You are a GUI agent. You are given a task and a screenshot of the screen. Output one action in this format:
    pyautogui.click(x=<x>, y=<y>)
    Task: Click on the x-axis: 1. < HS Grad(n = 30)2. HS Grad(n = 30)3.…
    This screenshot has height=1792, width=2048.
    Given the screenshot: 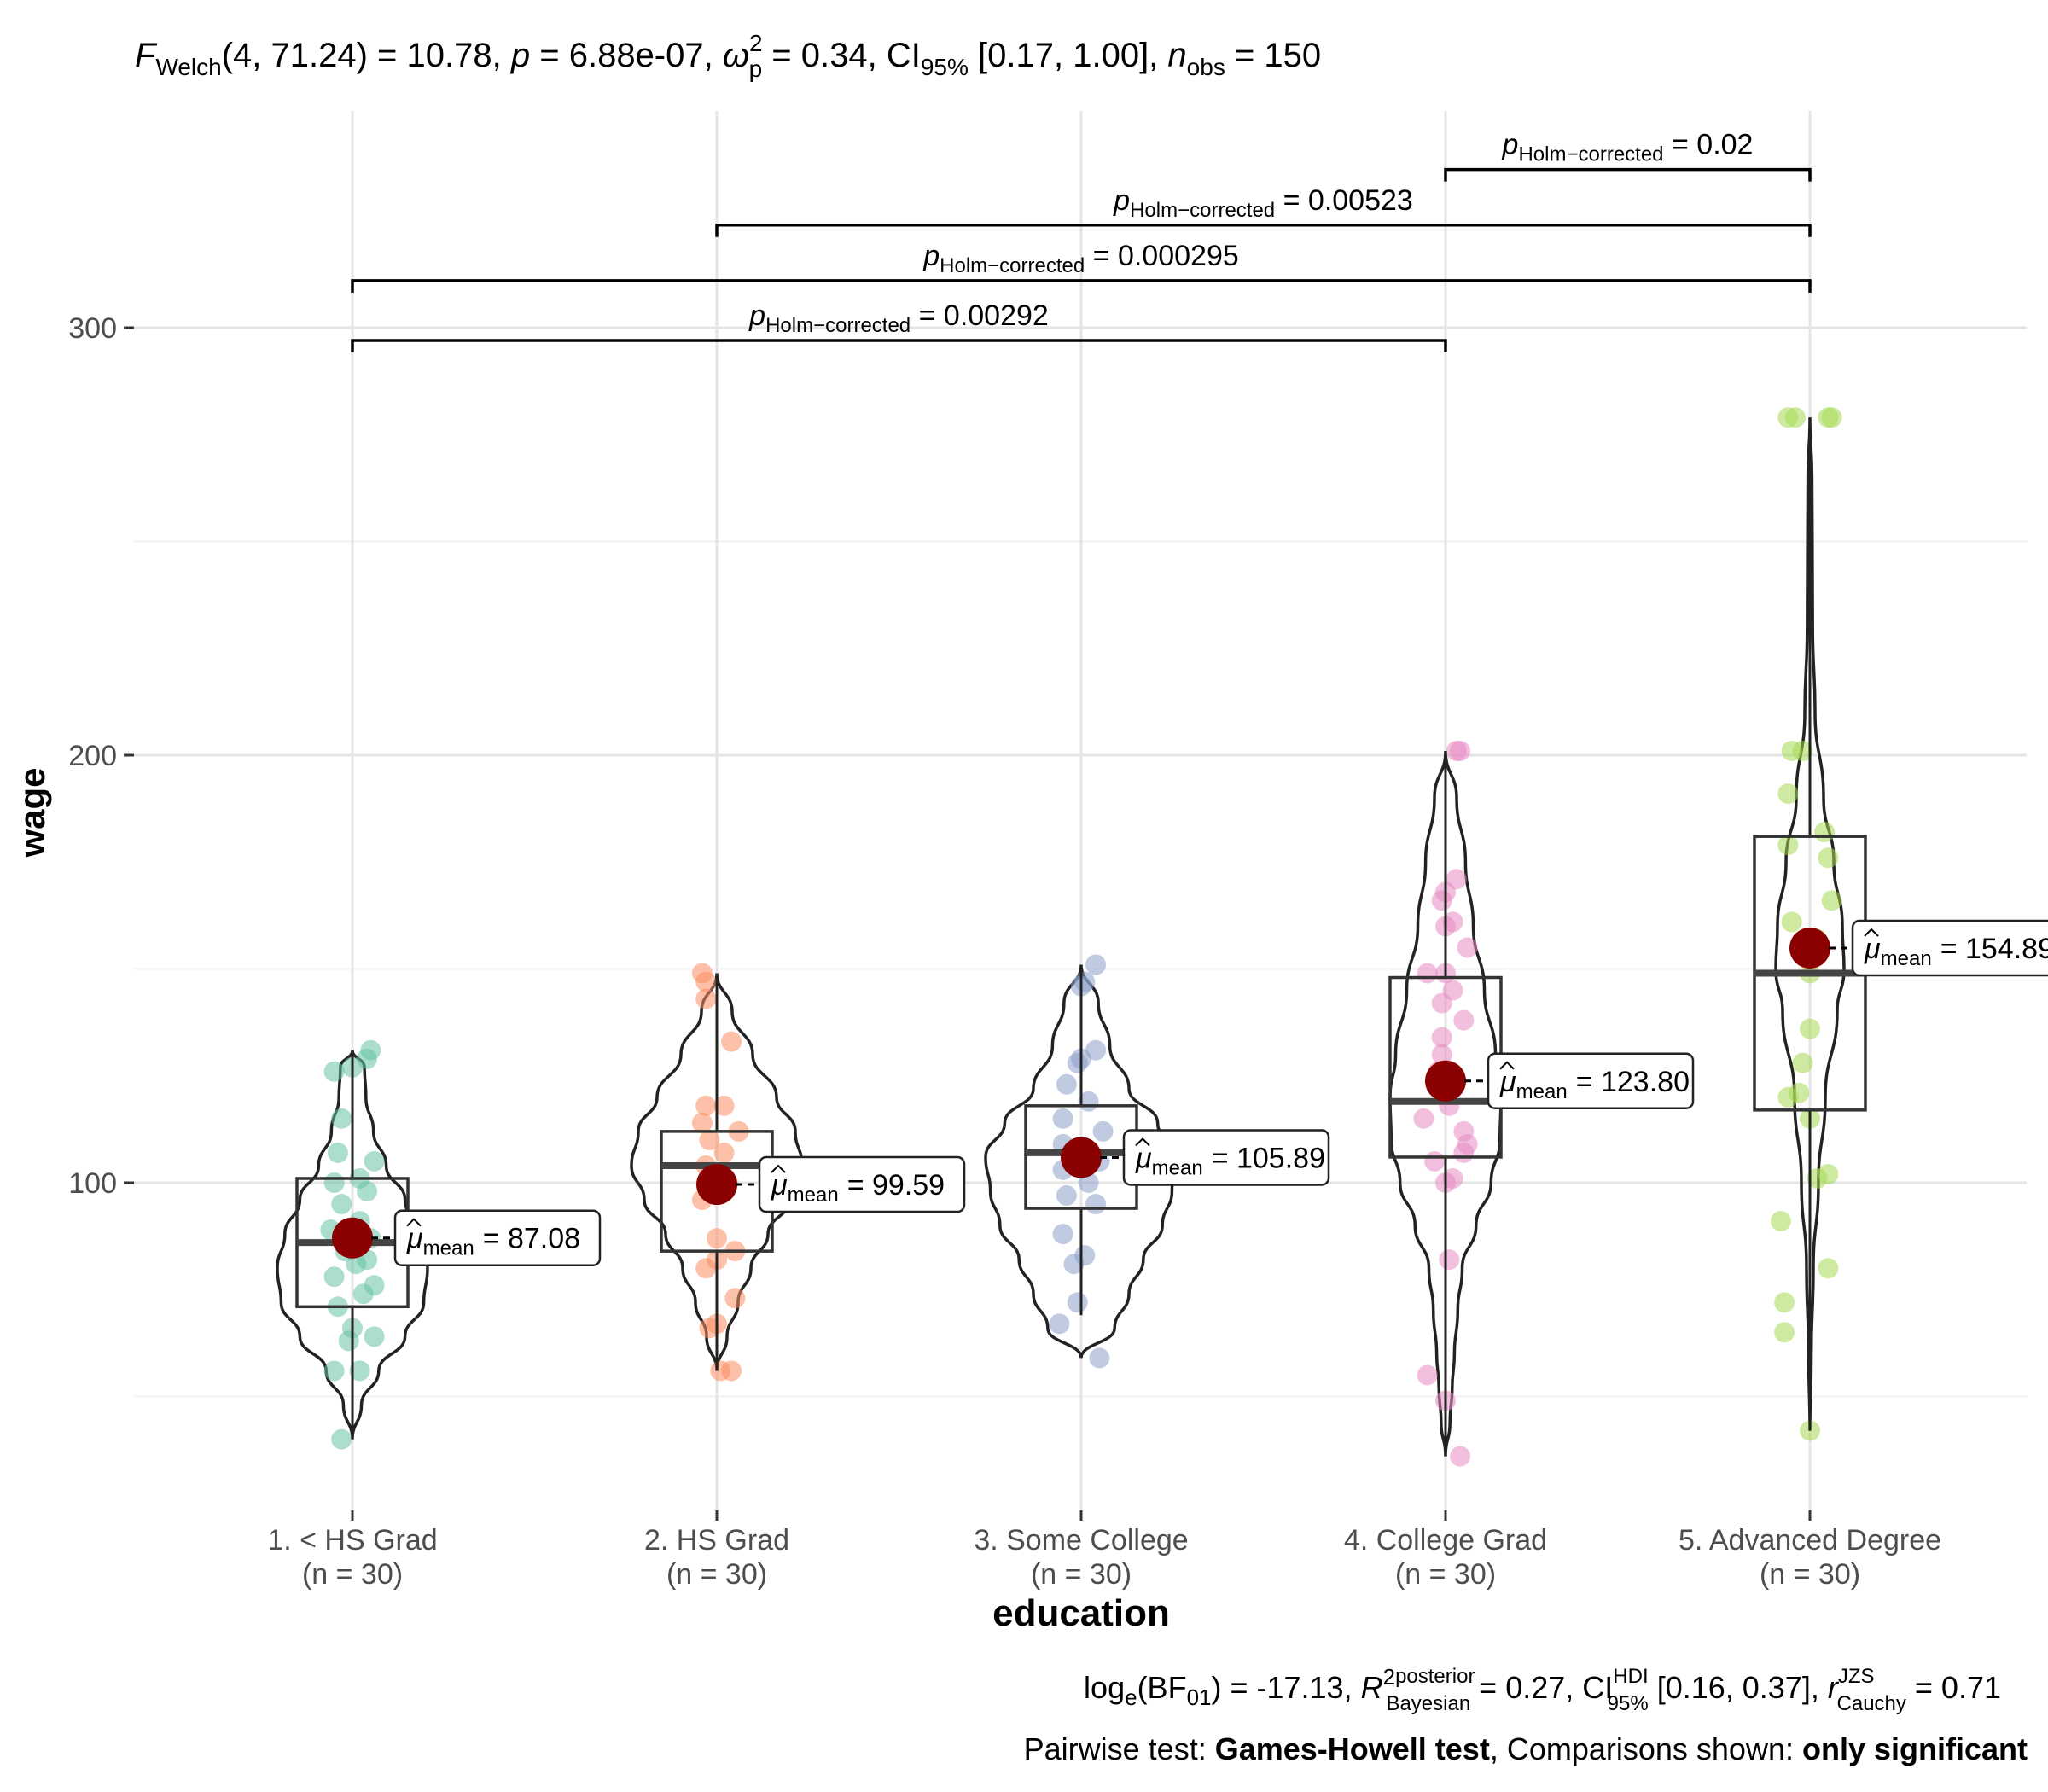 What is the action you would take?
    pyautogui.click(x=1104, y=1550)
    